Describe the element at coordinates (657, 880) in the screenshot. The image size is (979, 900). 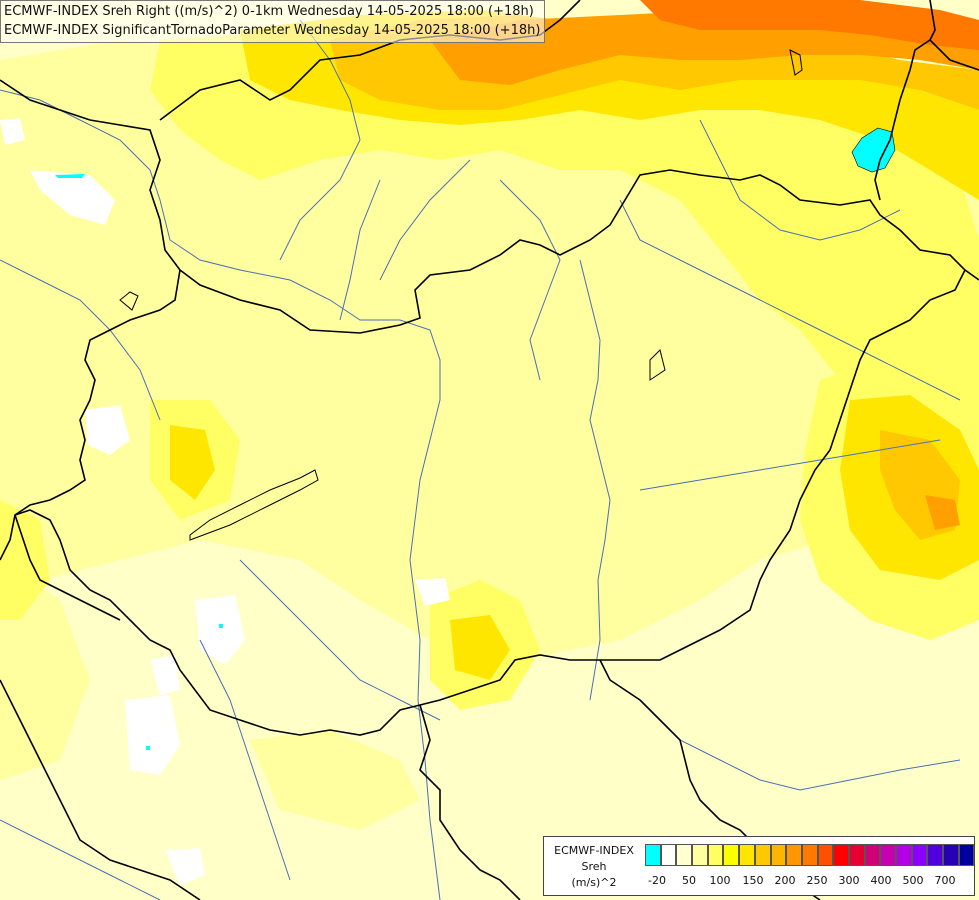
I see `legend-tick-label: -20` at that location.